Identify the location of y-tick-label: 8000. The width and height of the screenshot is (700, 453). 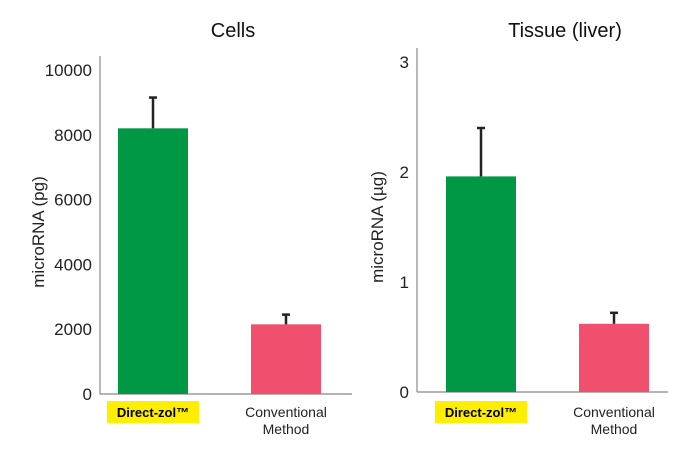
(73, 135).